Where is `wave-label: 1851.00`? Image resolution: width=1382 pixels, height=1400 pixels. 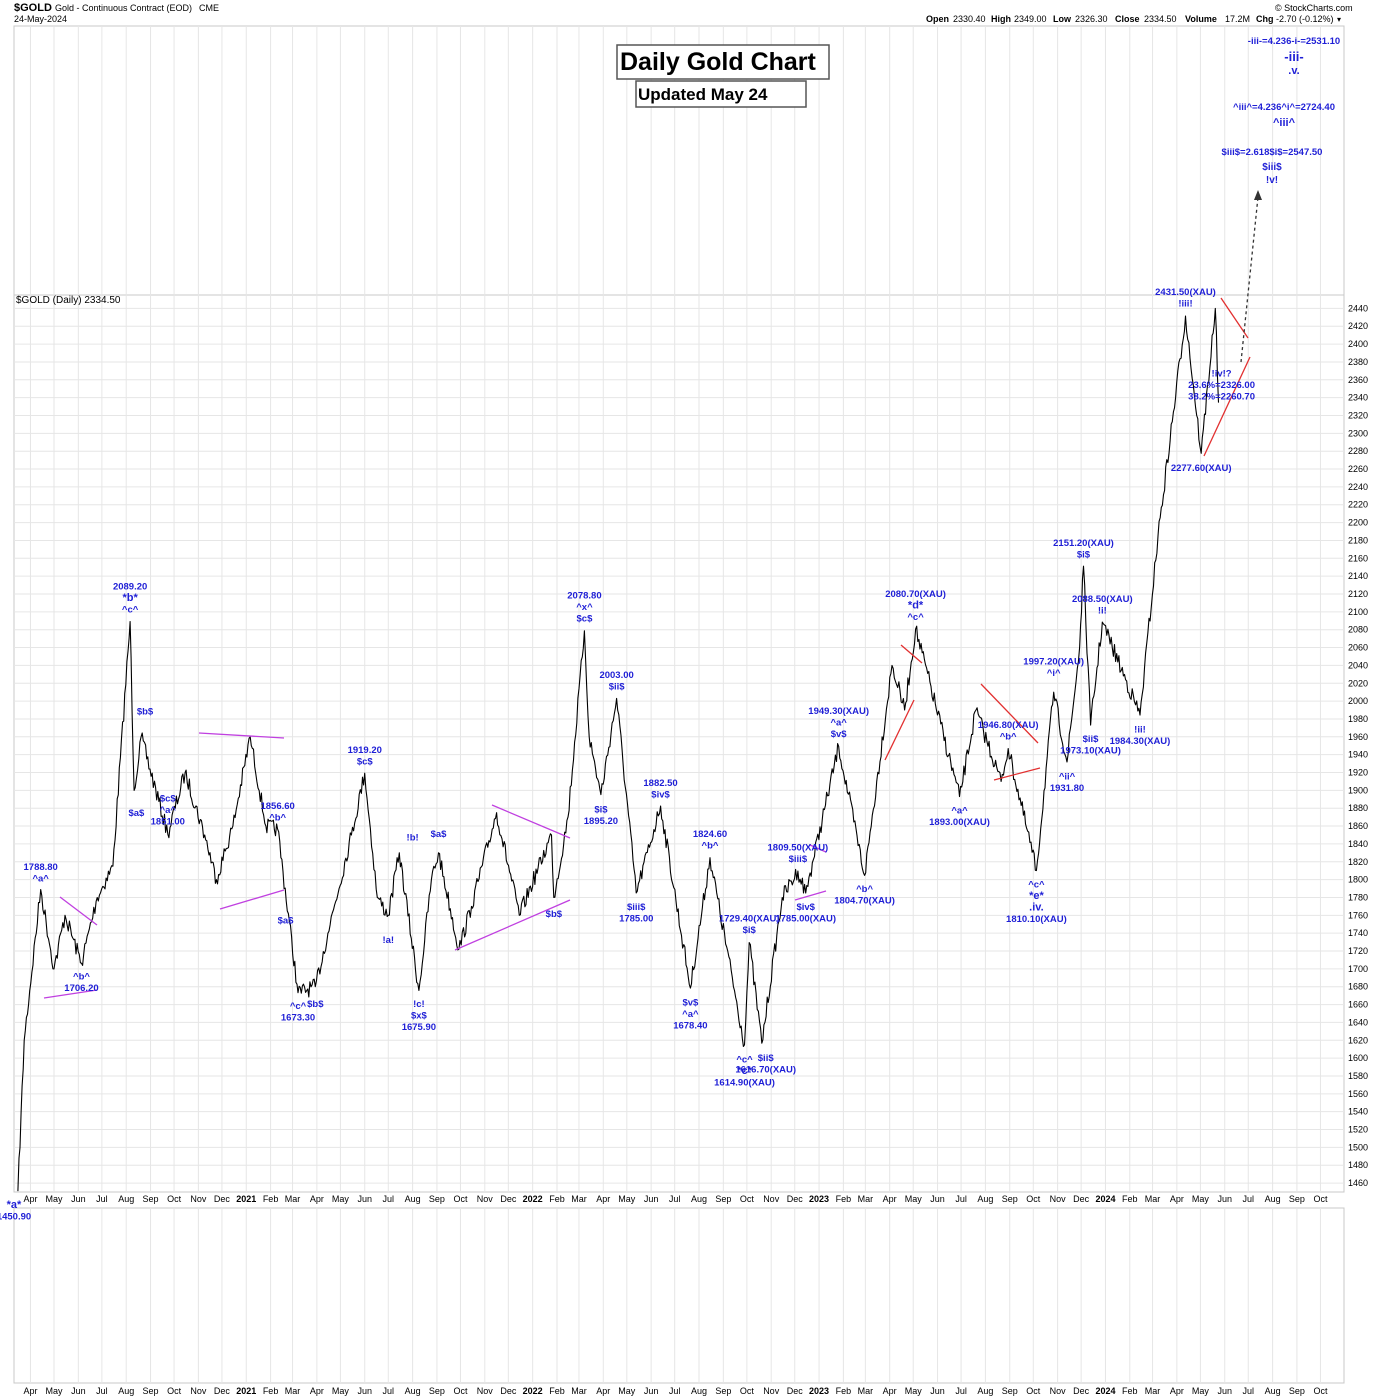
wave-label: 1851.00 is located at coordinates (168, 821).